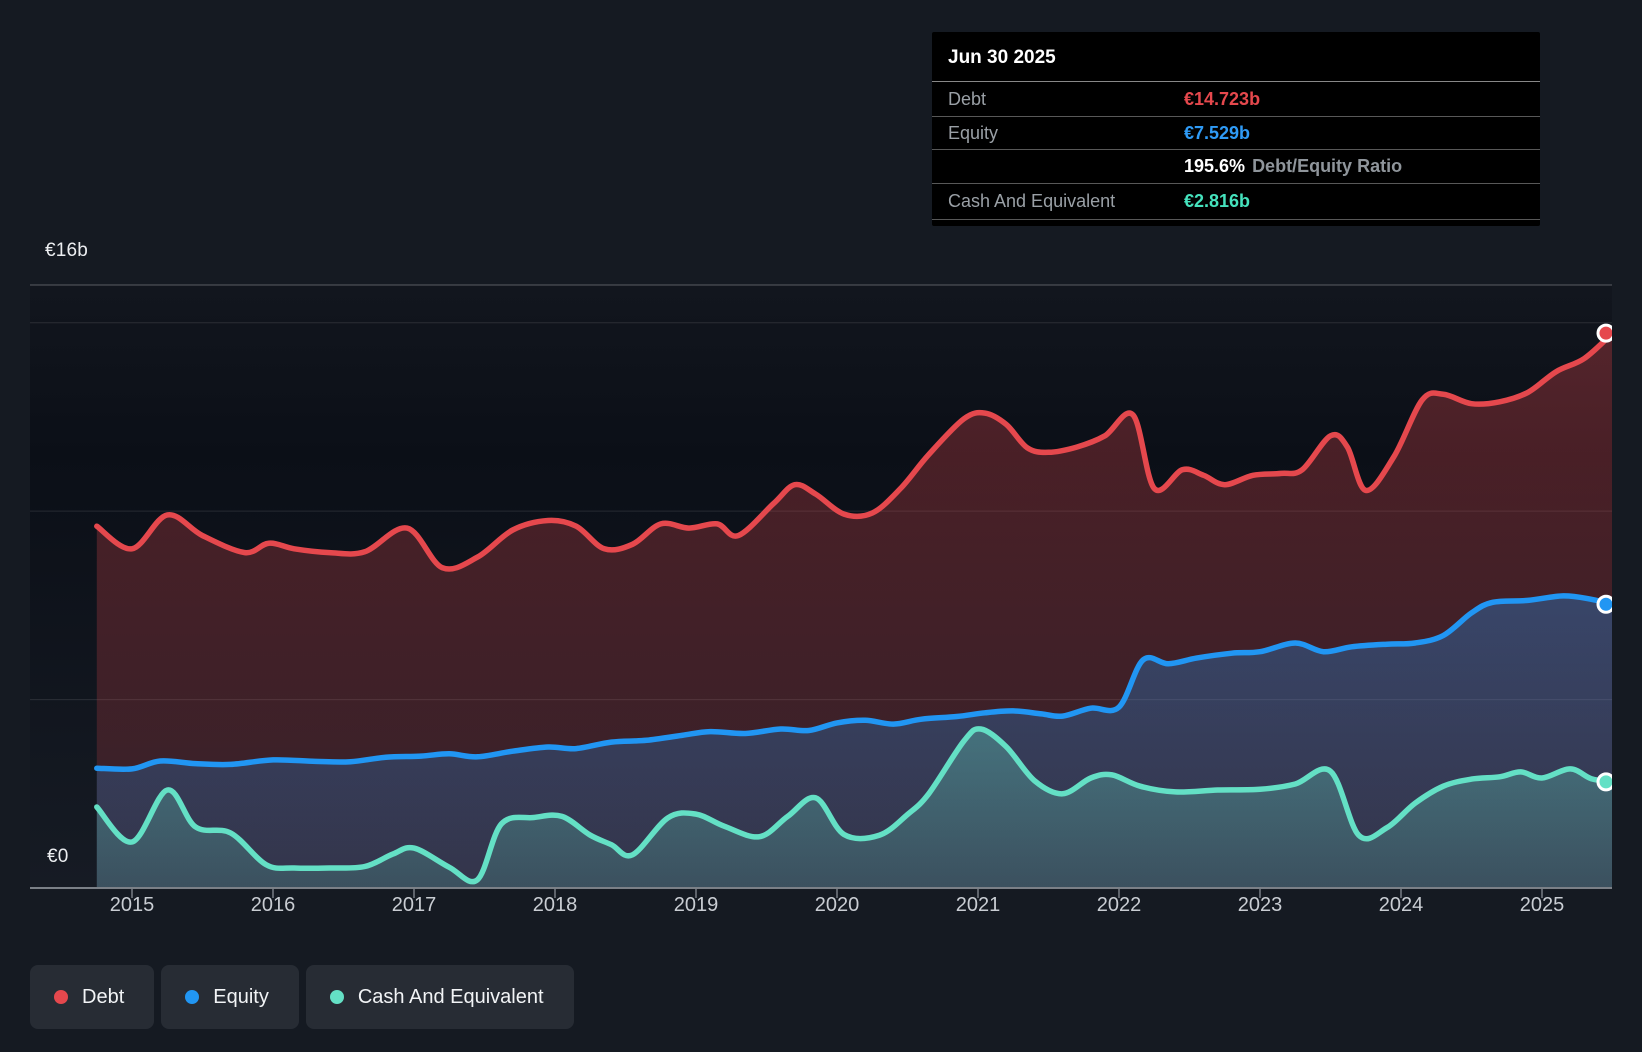 Image resolution: width=1642 pixels, height=1052 pixels. What do you see at coordinates (61, 997) in the screenshot?
I see `debt-dot-icon` at bounding box center [61, 997].